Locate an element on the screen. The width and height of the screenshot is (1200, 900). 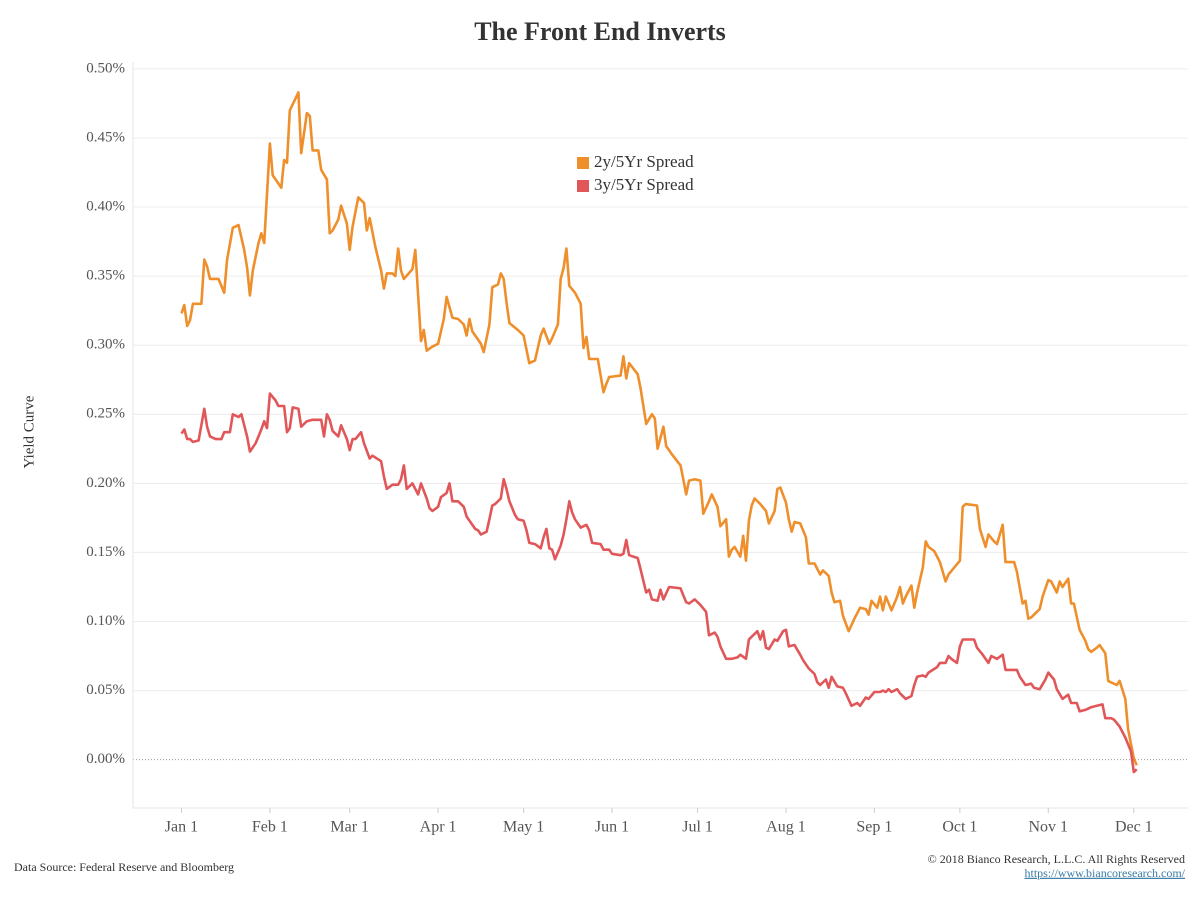
x-tick-label: Jun 1 is located at coordinates (612, 827).